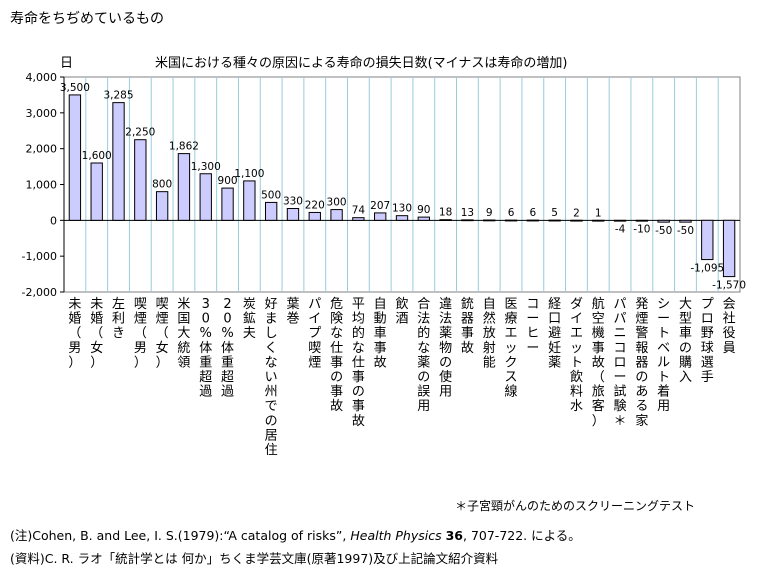  I want to click on data-label: 1,300, so click(206, 167).